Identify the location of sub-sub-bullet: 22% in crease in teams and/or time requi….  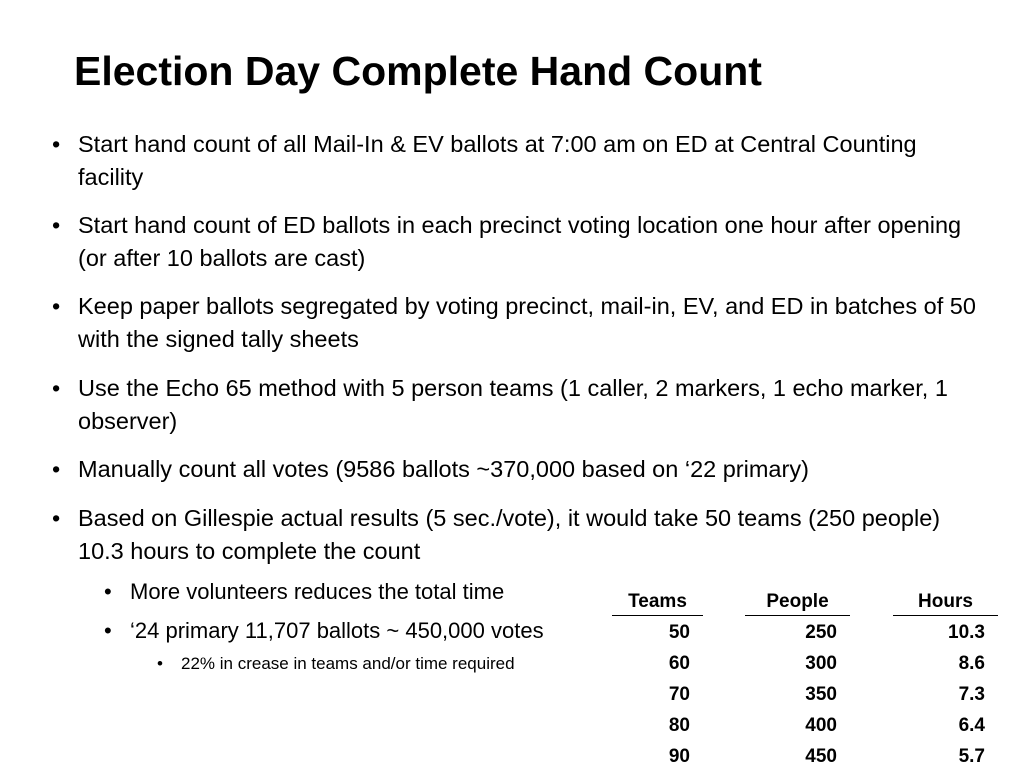
(336, 664).